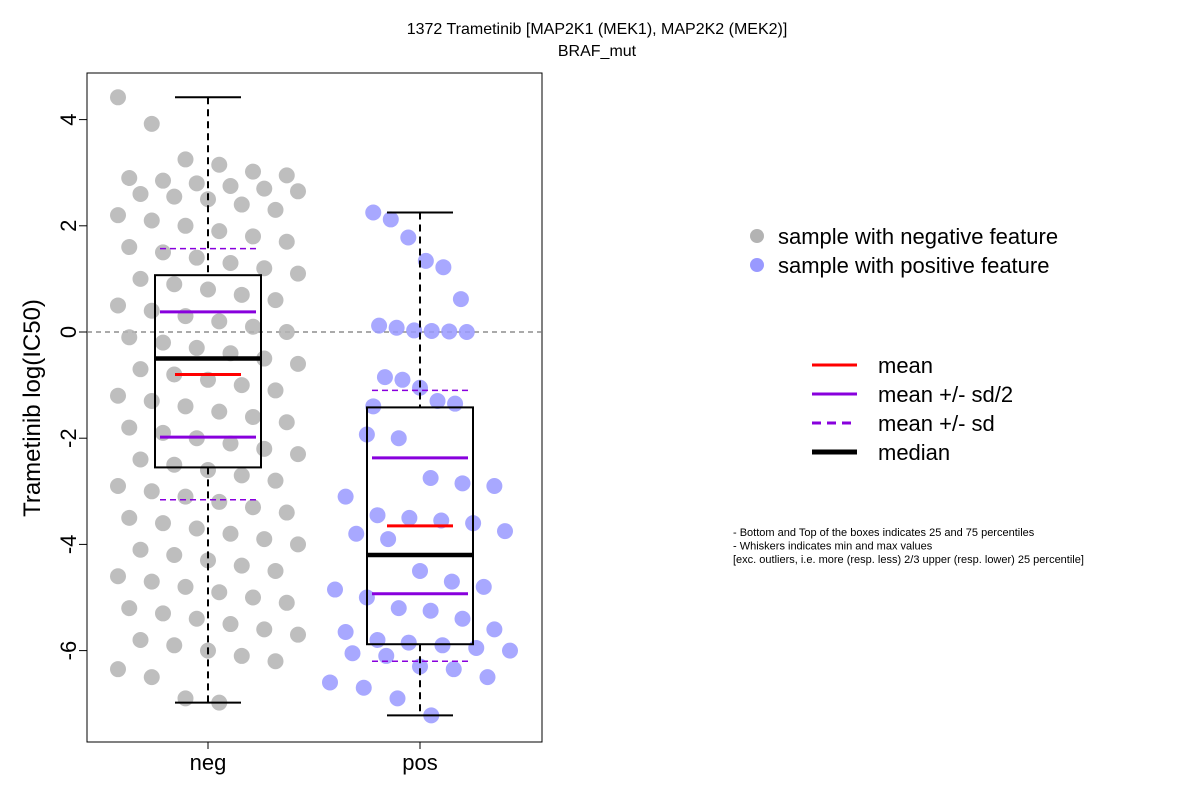 The width and height of the screenshot is (1200, 800). I want to click on chart-subtitle: BRAF_mut, so click(597, 51).